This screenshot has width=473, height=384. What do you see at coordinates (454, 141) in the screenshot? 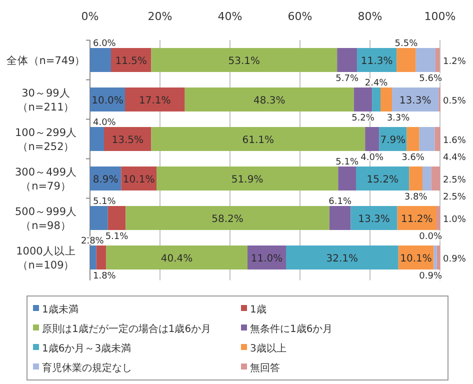
I see `data-label: 1.6%` at bounding box center [454, 141].